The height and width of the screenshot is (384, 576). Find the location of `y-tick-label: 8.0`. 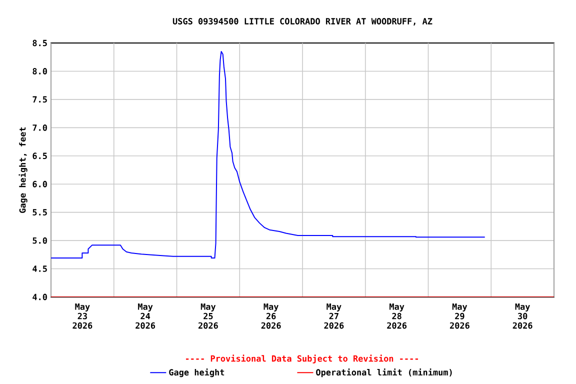

y-tick-label: 8.0 is located at coordinates (39, 71).